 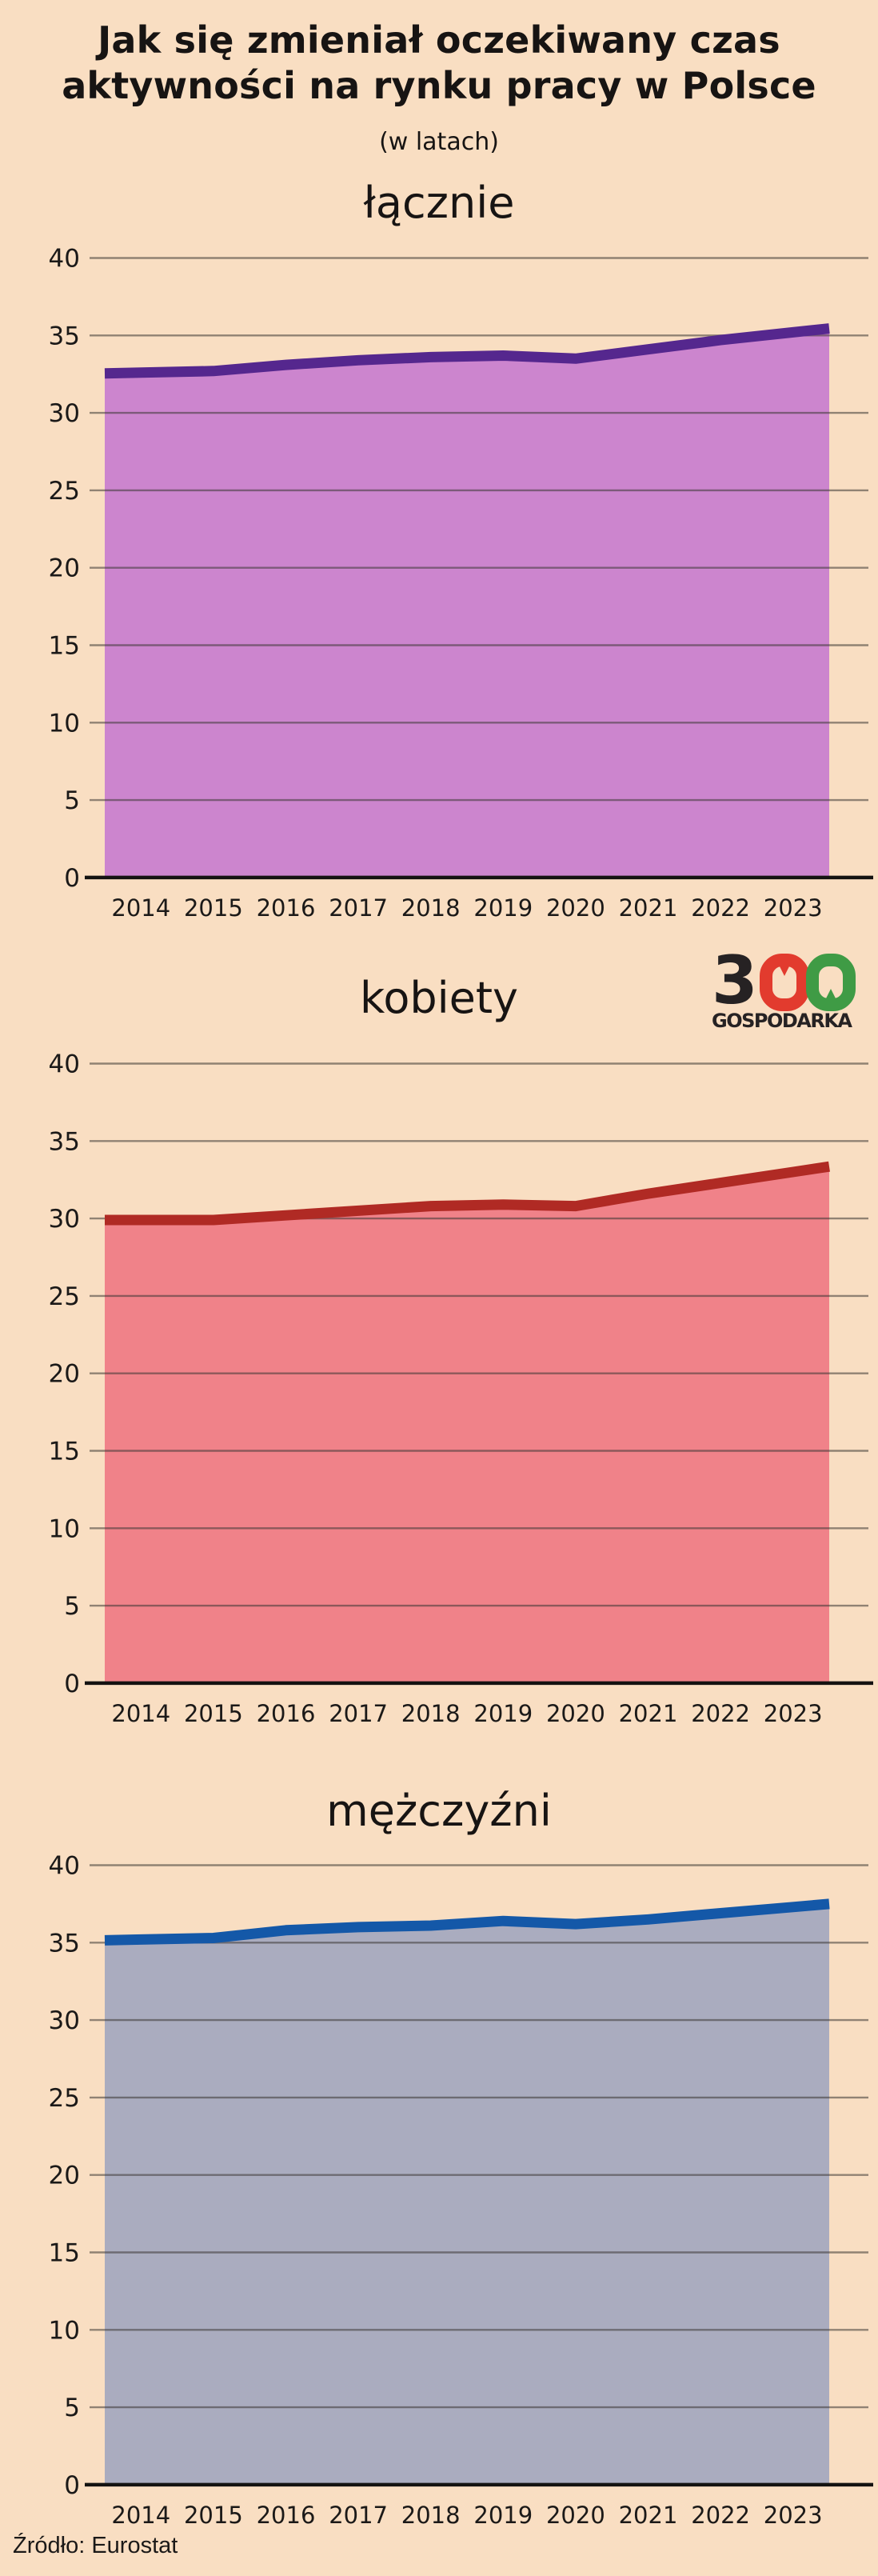 What do you see at coordinates (831, 982) in the screenshot?
I see `logo-zero-green-icon` at bounding box center [831, 982].